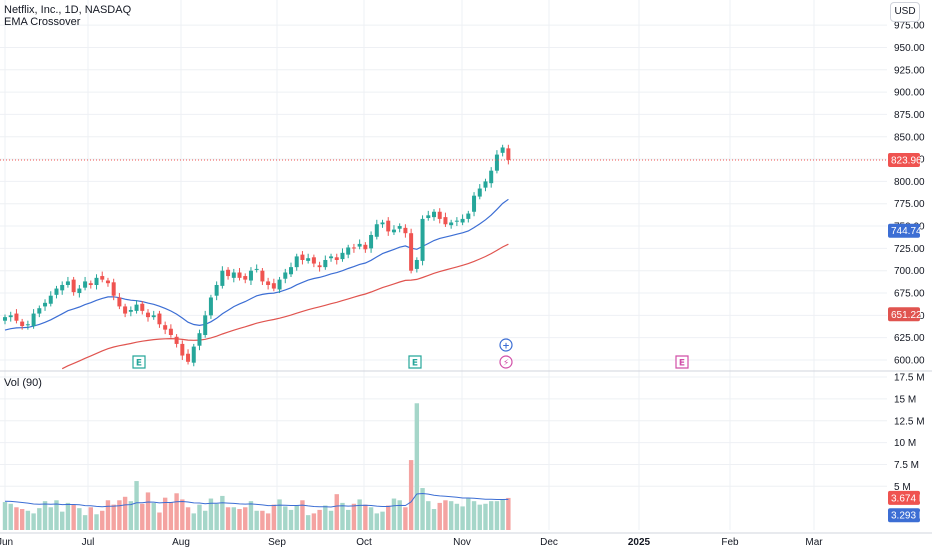 This screenshot has height=550, width=932. I want to click on ema-slow-line, so click(285, 306).